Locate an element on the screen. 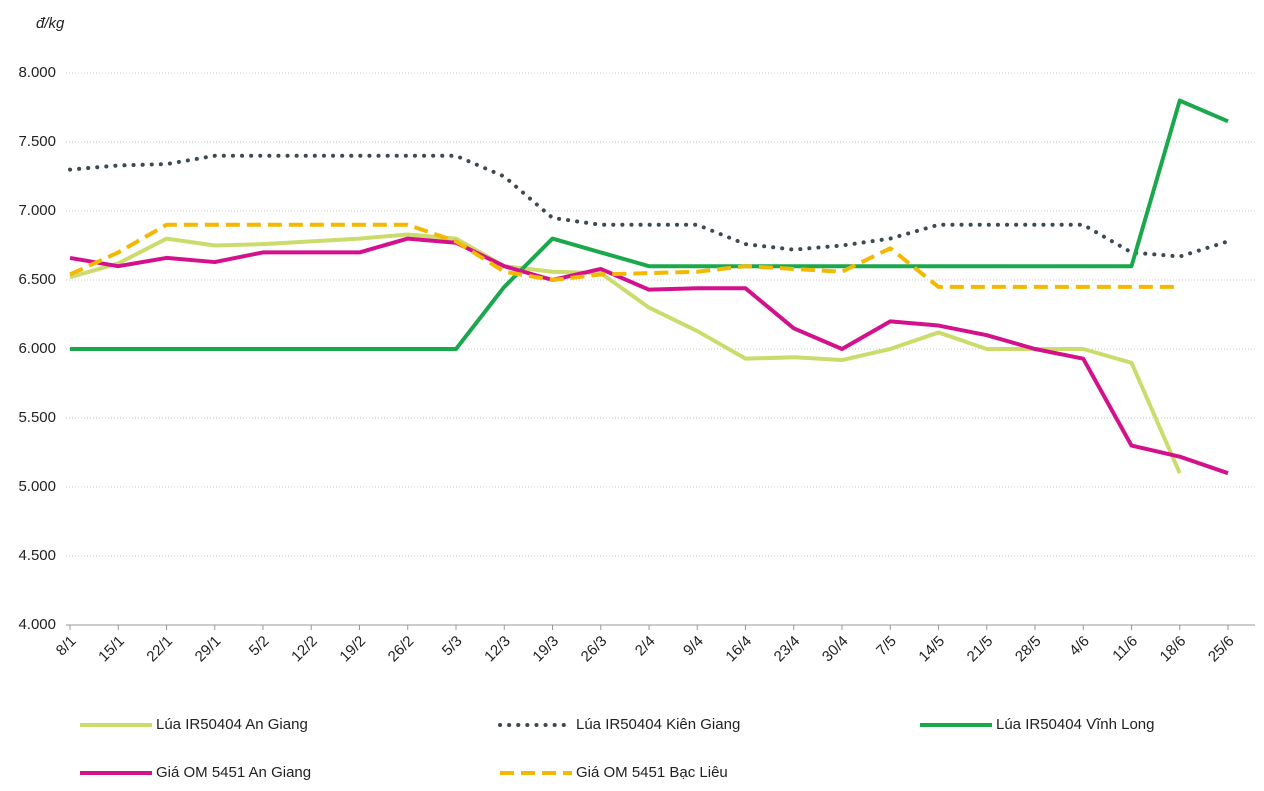 This screenshot has width=1264, height=791. x-tick-label: 18/6 is located at coordinates (1173, 649).